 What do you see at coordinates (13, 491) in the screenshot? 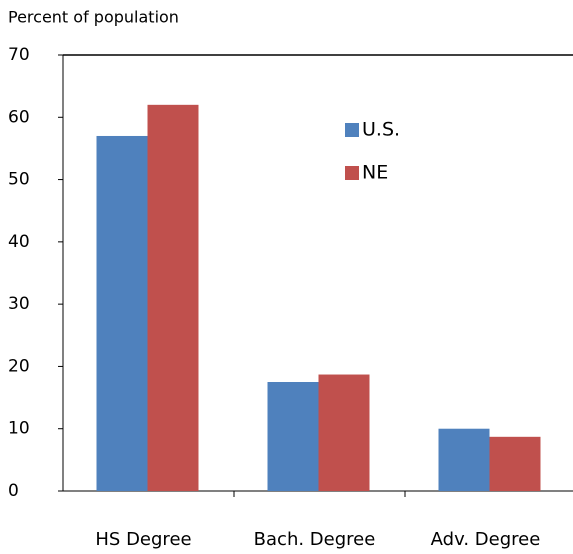
I see `y-tick-label: 0` at bounding box center [13, 491].